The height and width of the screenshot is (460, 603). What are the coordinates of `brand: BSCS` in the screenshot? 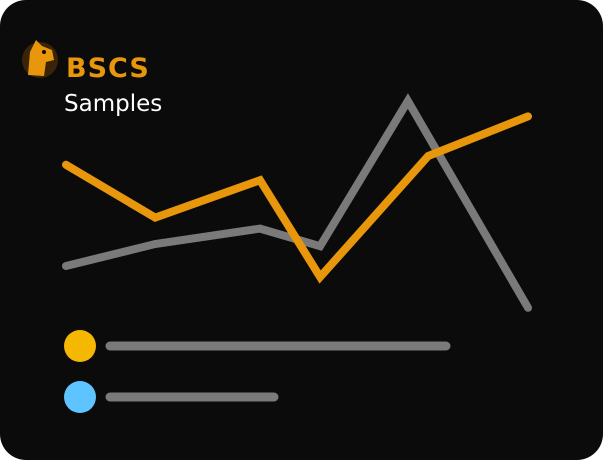 It's located at (108, 68).